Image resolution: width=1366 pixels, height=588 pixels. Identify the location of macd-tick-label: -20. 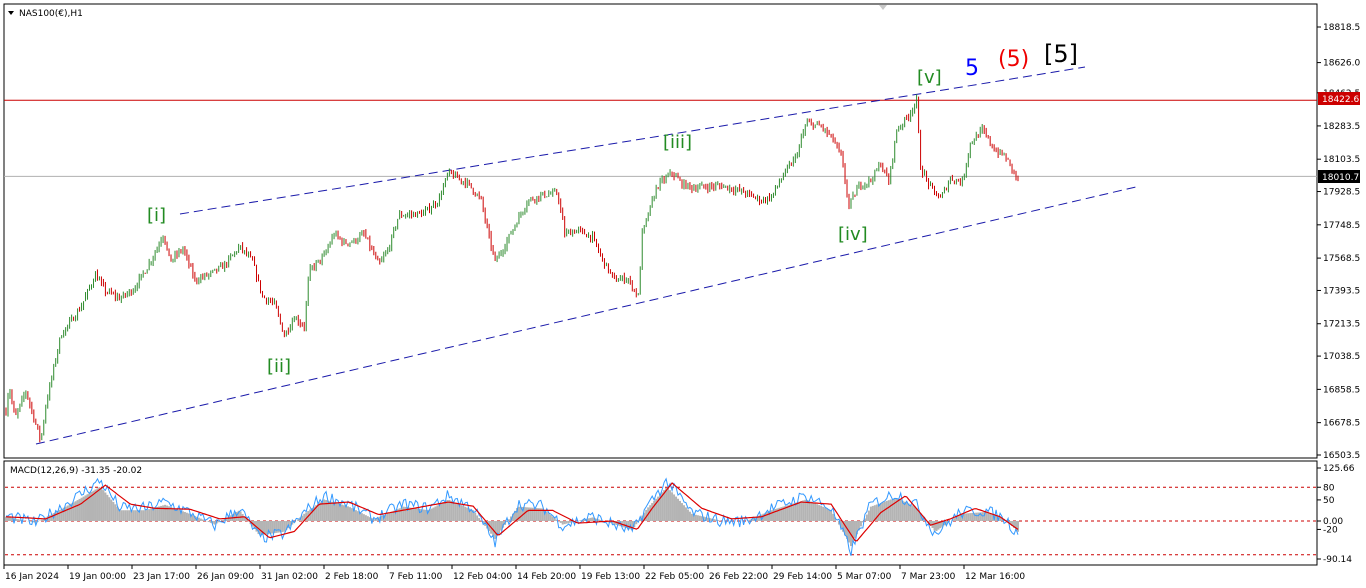
(1330, 530).